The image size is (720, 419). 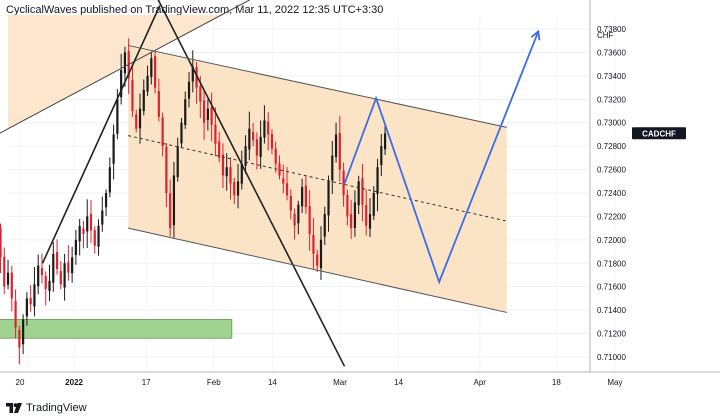 I want to click on y-tick-label: 0.73600, so click(x=611, y=52).